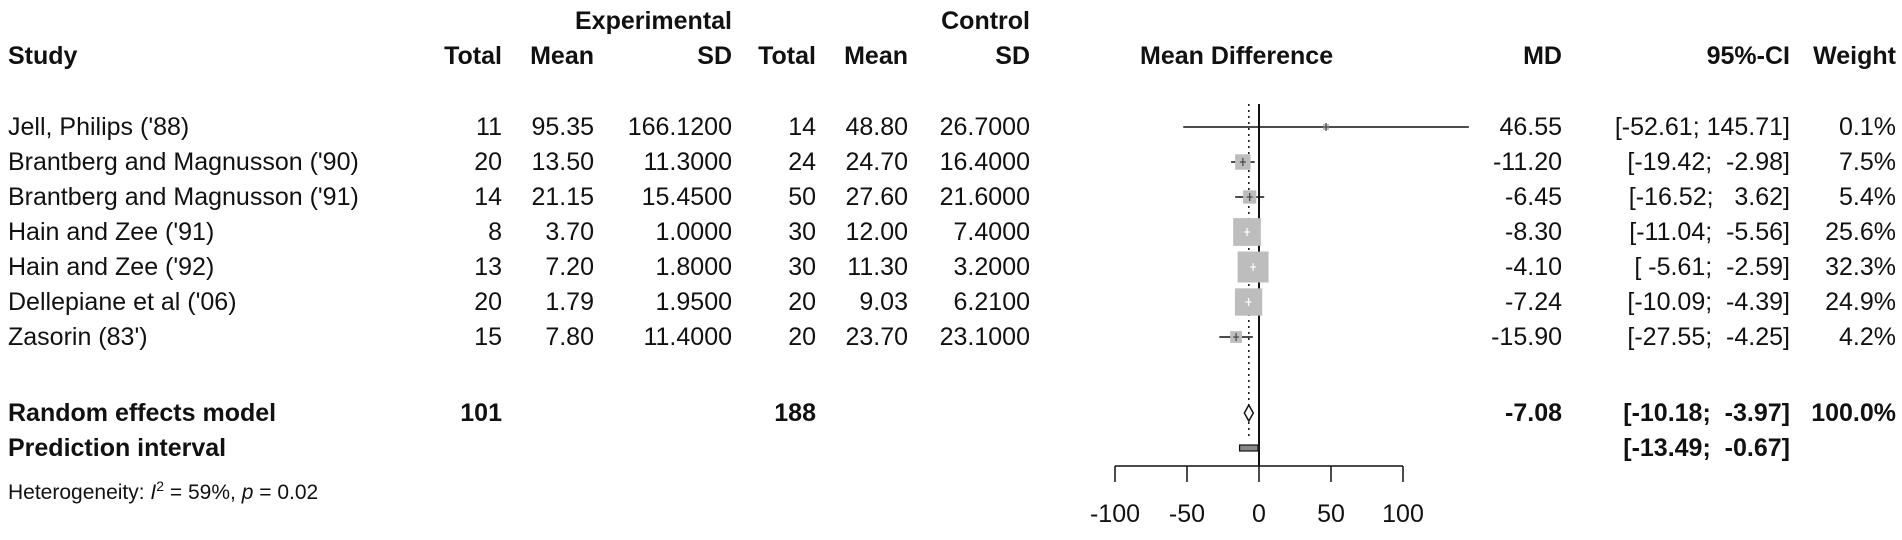 The image size is (1902, 540). What do you see at coordinates (1867, 337) in the screenshot?
I see `weight-value: 4.2%` at bounding box center [1867, 337].